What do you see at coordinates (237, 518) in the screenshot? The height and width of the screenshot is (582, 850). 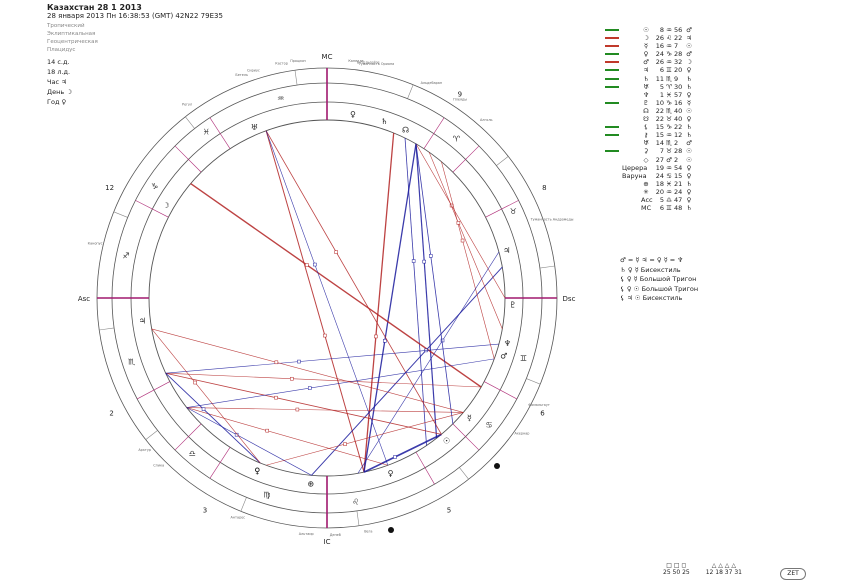 I see `fixed-star-label: Антарес` at bounding box center [237, 518].